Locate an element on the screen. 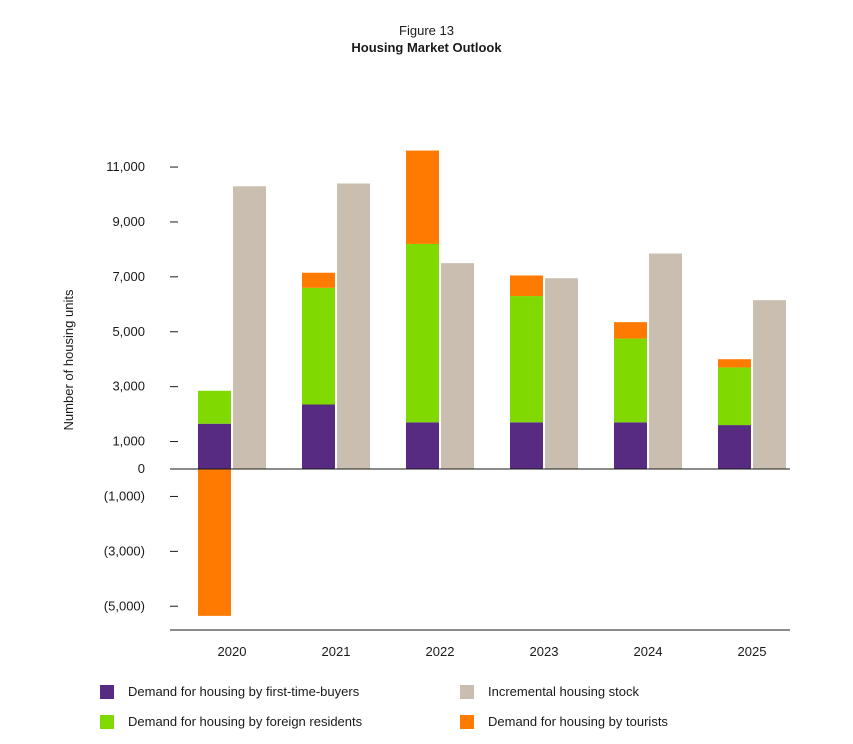  bar-incremental-housing-stock-2022 is located at coordinates (457, 366).